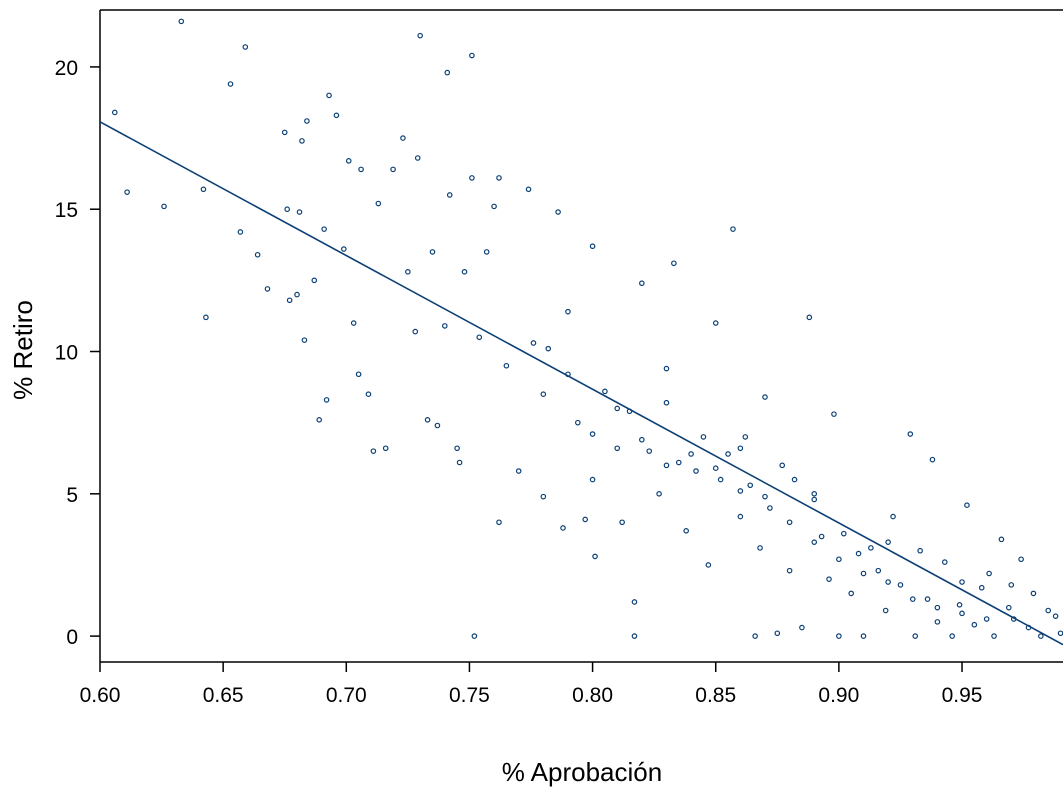  What do you see at coordinates (715, 695) in the screenshot?
I see `x-tick-label: 0.85` at bounding box center [715, 695].